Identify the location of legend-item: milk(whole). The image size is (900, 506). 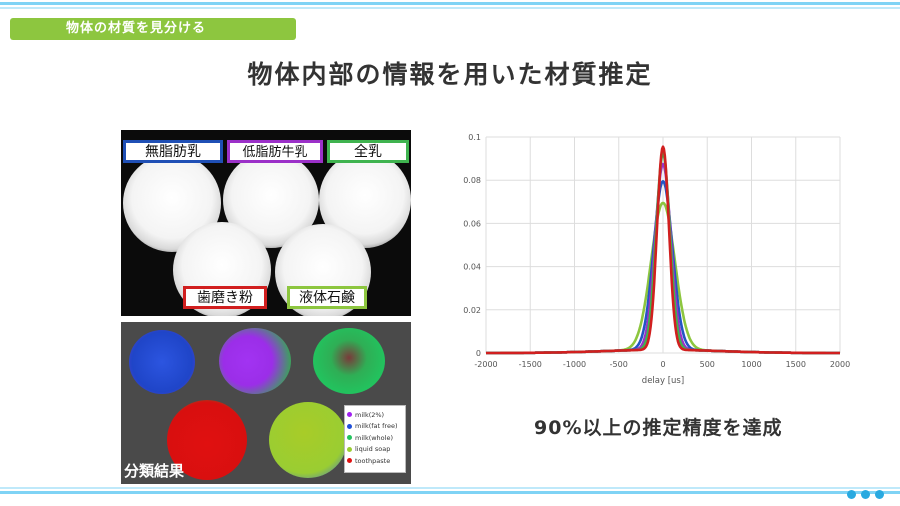
(375, 438).